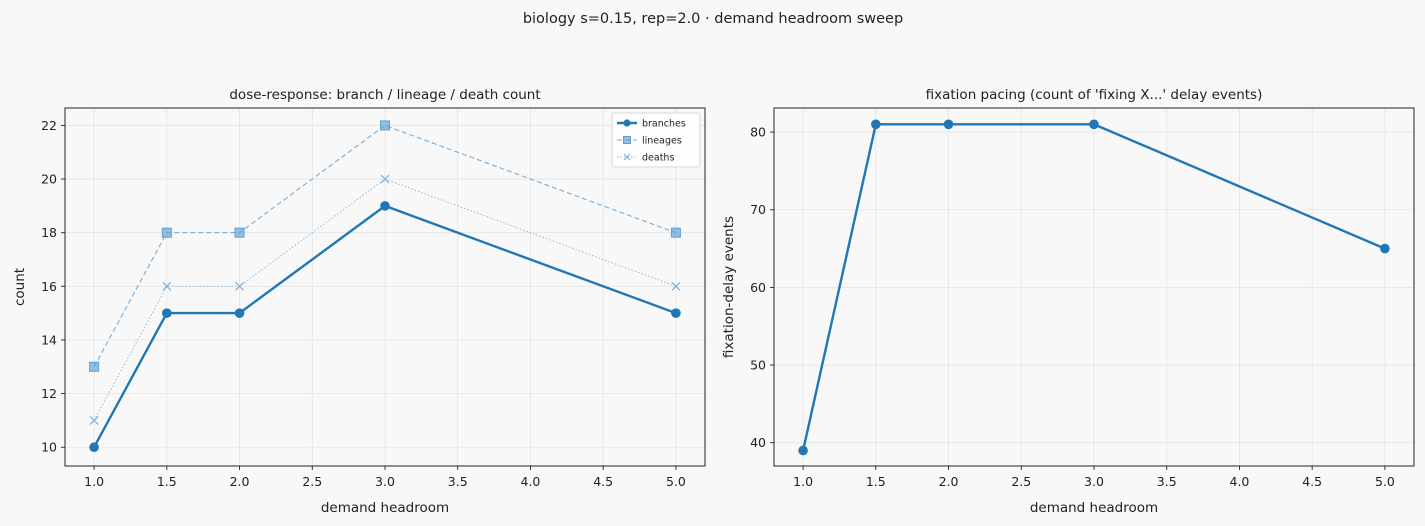 The image size is (1425, 526). I want to click on y-tick-label: 18, so click(49, 232).